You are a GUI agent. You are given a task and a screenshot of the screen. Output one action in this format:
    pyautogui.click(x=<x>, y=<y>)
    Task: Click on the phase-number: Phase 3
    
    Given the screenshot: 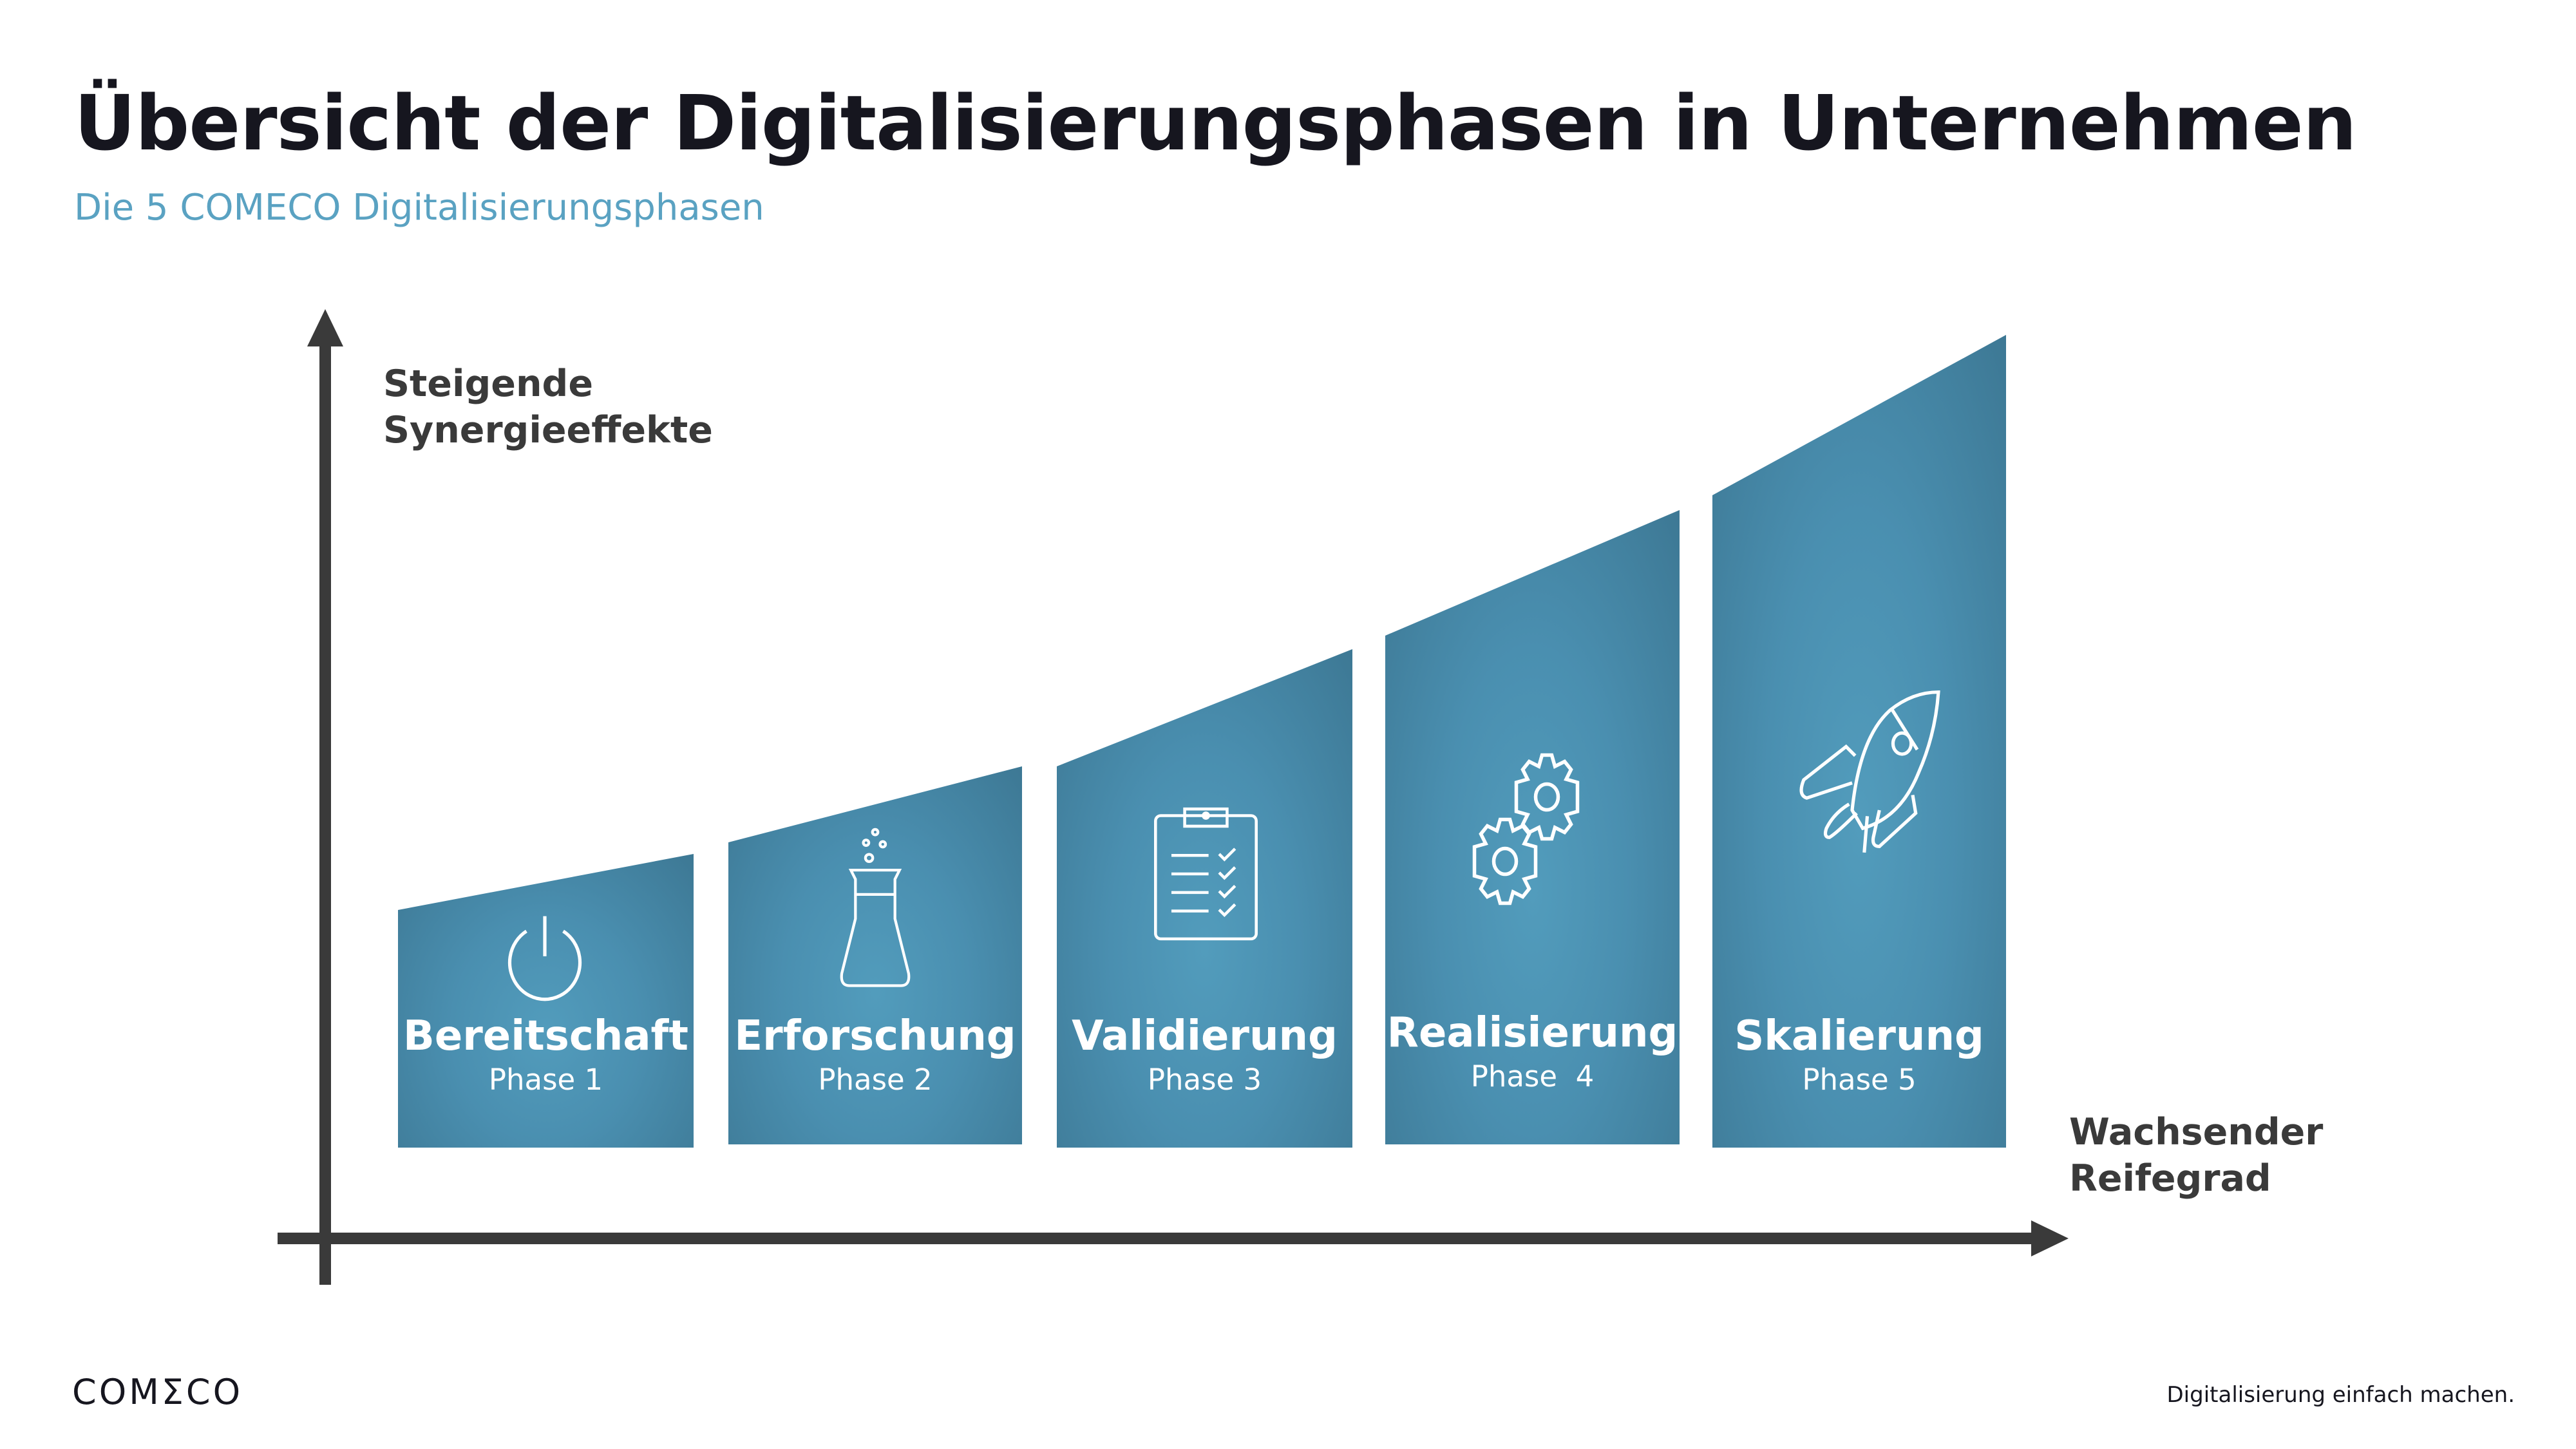 What is the action you would take?
    pyautogui.click(x=1204, y=1080)
    